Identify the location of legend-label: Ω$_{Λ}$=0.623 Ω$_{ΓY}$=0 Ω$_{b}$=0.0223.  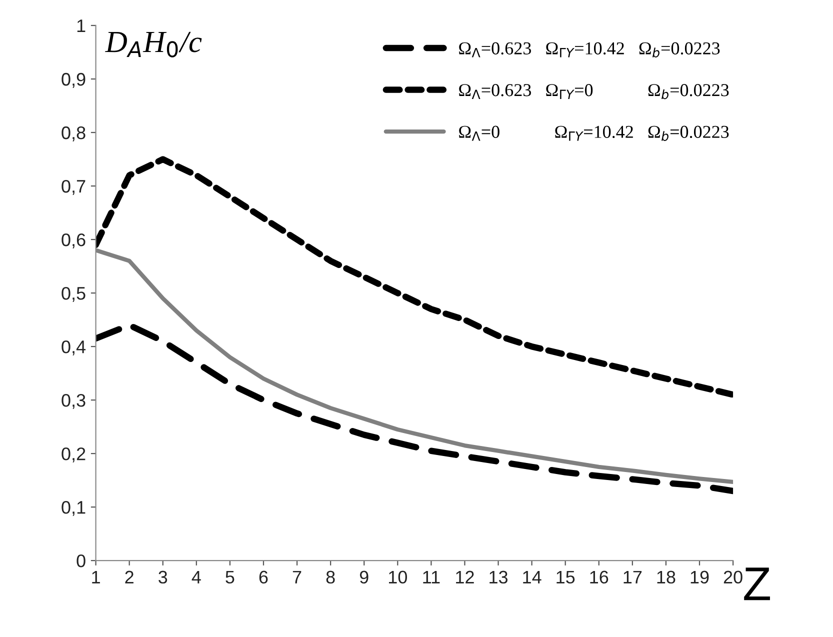
(594, 92).